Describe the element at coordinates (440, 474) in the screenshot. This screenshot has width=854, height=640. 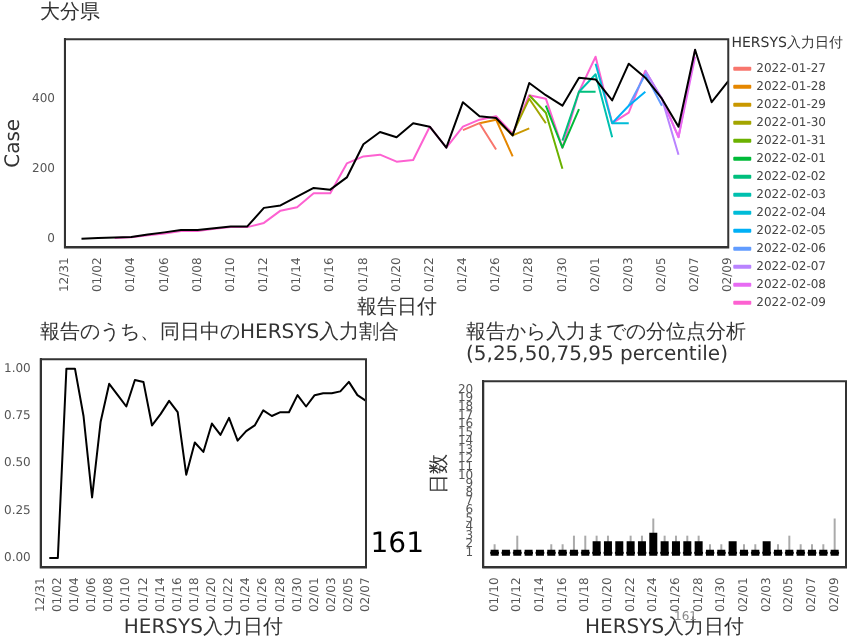
I see `y-axis-title: 日数` at that location.